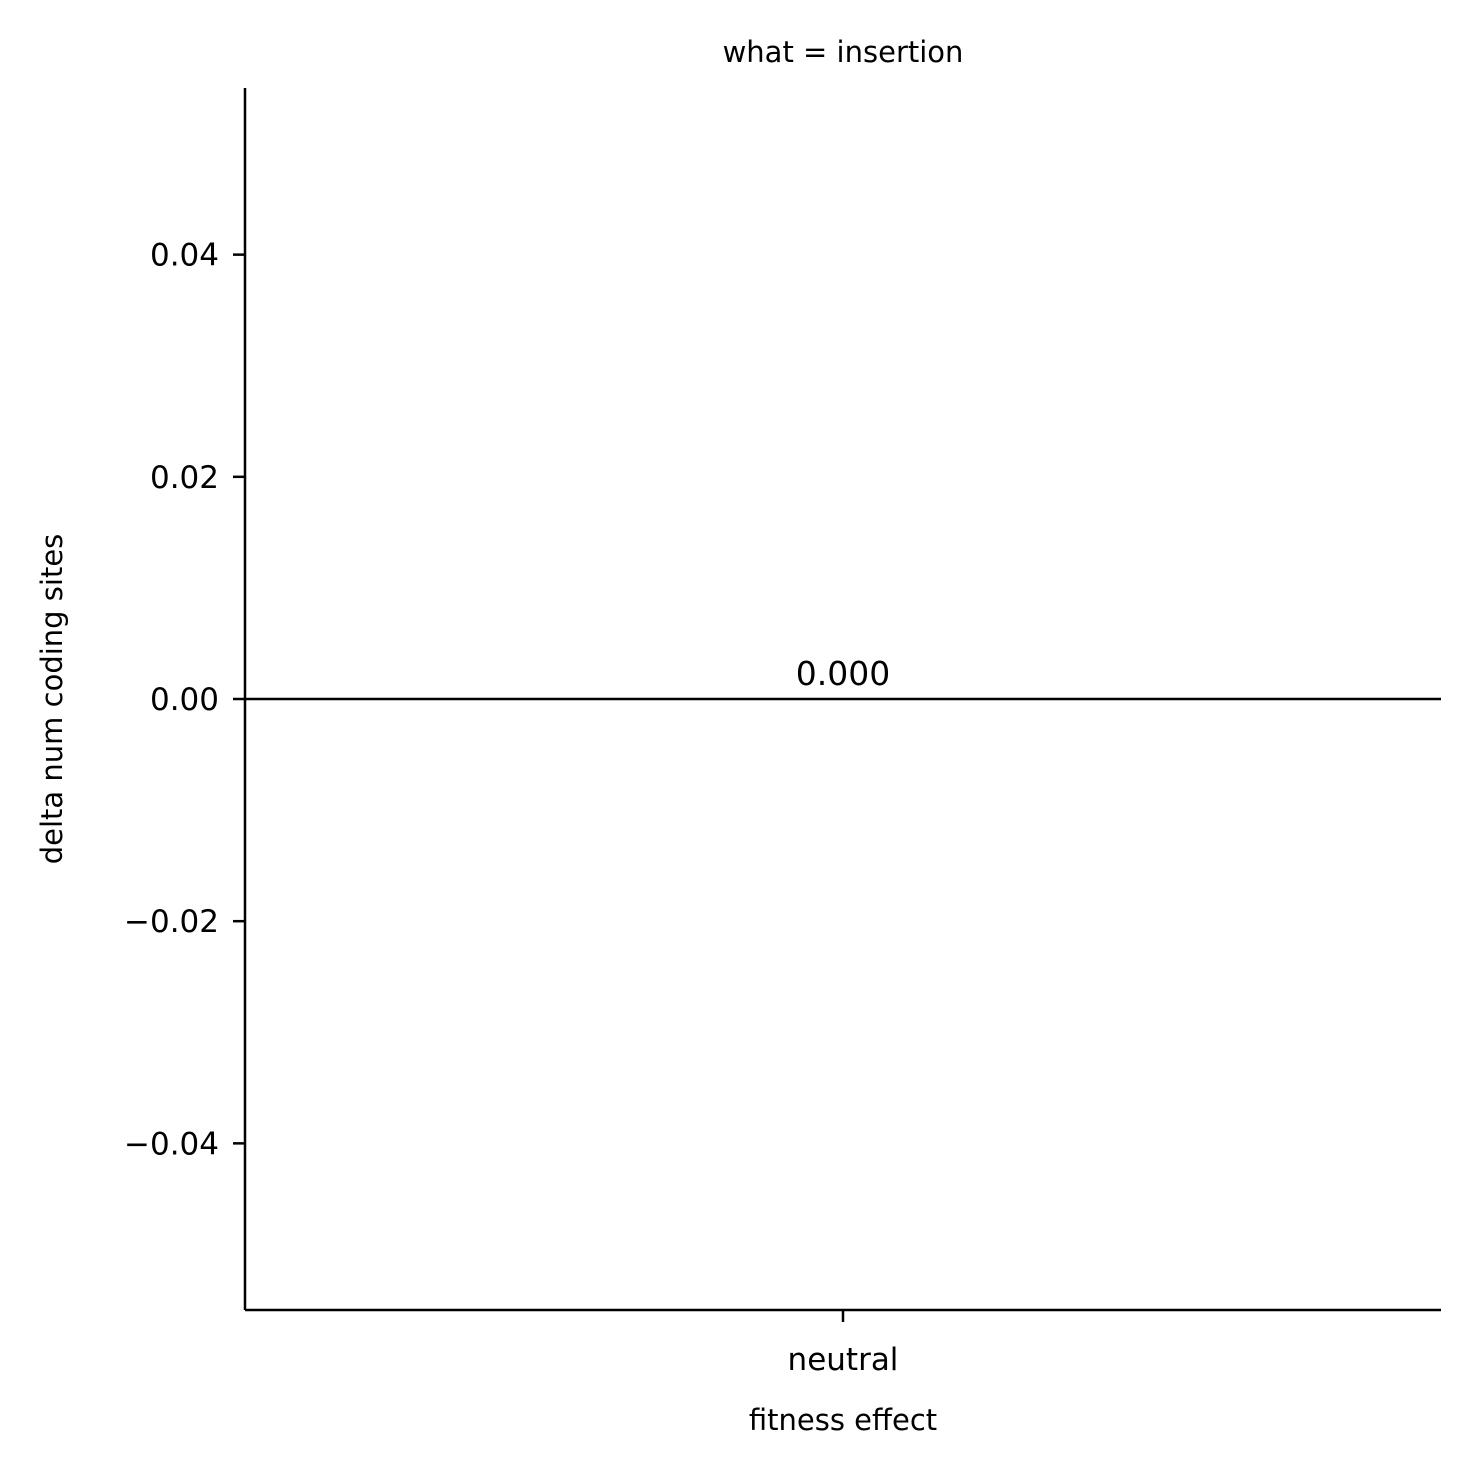  I want to click on x-ticks: neutral, so click(843, 1344).